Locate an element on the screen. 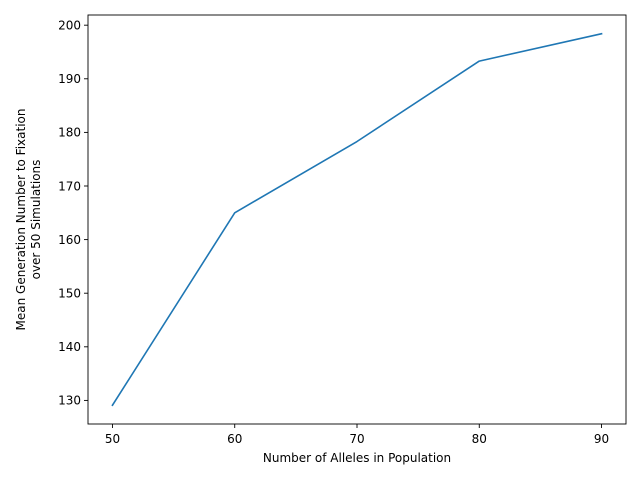 The height and width of the screenshot is (480, 640). y-axis-ticks: 130 140 150 160 170 180 190 200 is located at coordinates (73, 213).